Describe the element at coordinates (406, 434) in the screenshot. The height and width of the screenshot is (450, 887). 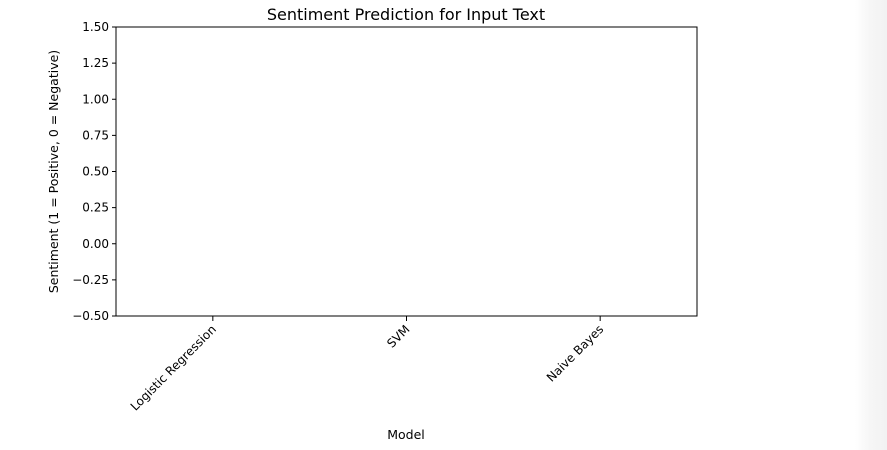
I see `x-axis-label: Model` at that location.